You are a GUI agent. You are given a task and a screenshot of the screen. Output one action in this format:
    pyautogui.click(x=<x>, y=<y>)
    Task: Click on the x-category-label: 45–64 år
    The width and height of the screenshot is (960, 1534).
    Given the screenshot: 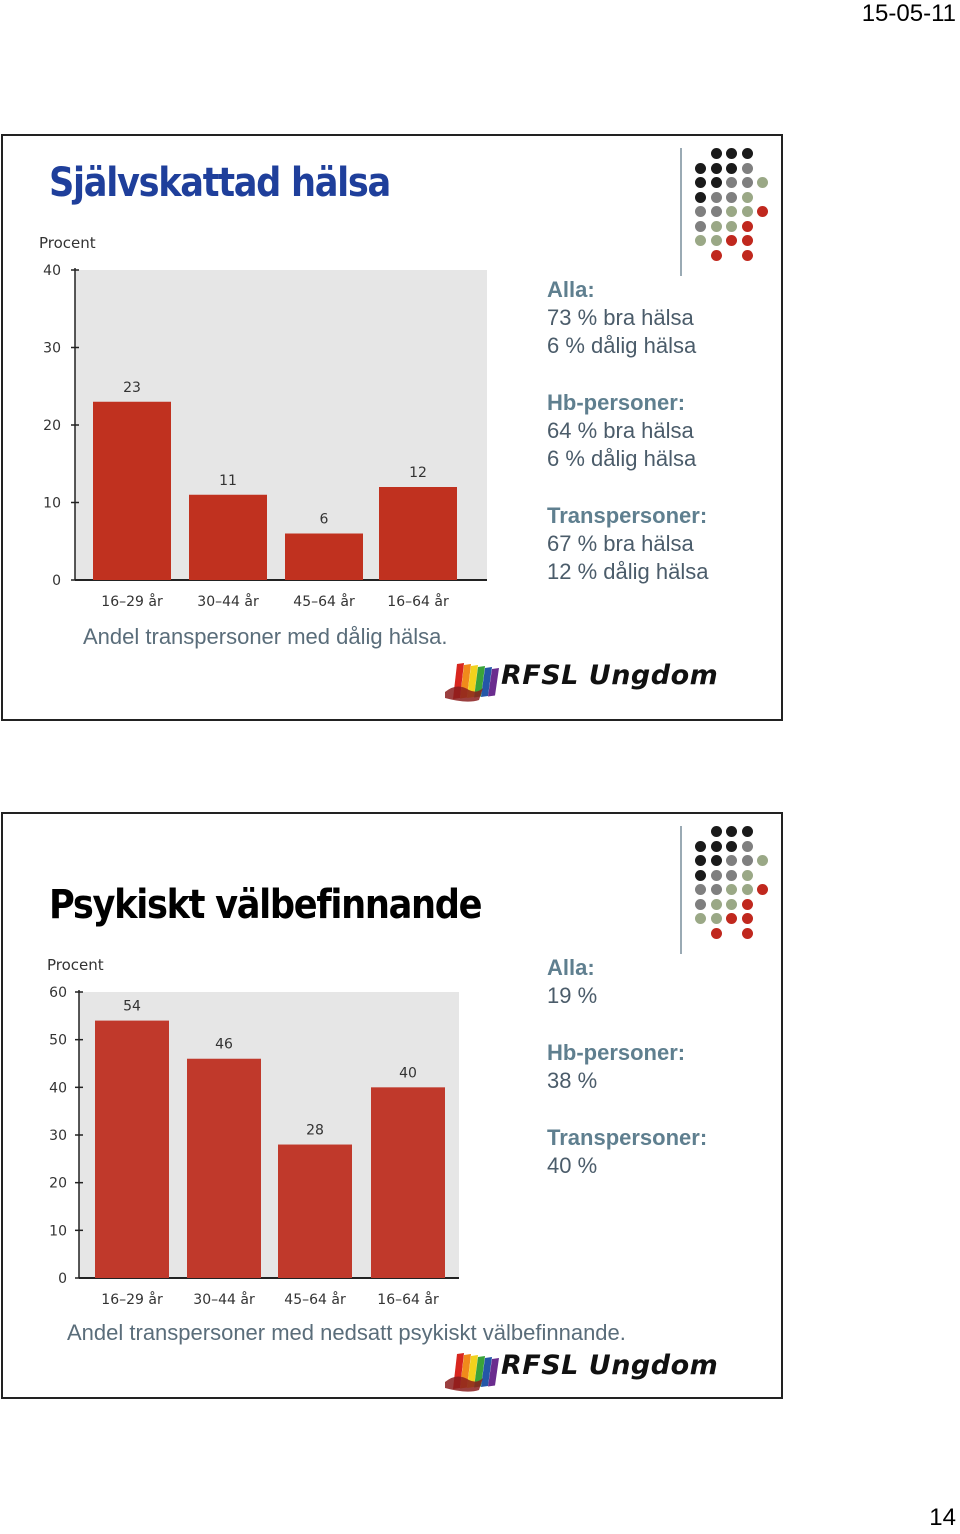 What is the action you would take?
    pyautogui.click(x=315, y=1299)
    